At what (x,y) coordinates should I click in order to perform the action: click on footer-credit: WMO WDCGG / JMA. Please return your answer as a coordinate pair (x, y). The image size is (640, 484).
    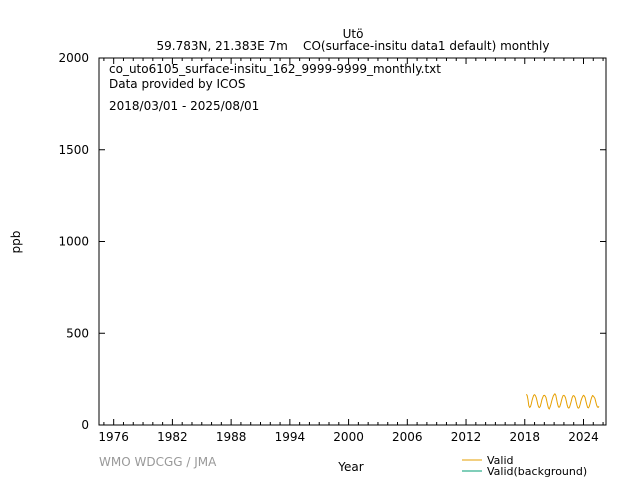
    Looking at the image, I should click on (158, 462).